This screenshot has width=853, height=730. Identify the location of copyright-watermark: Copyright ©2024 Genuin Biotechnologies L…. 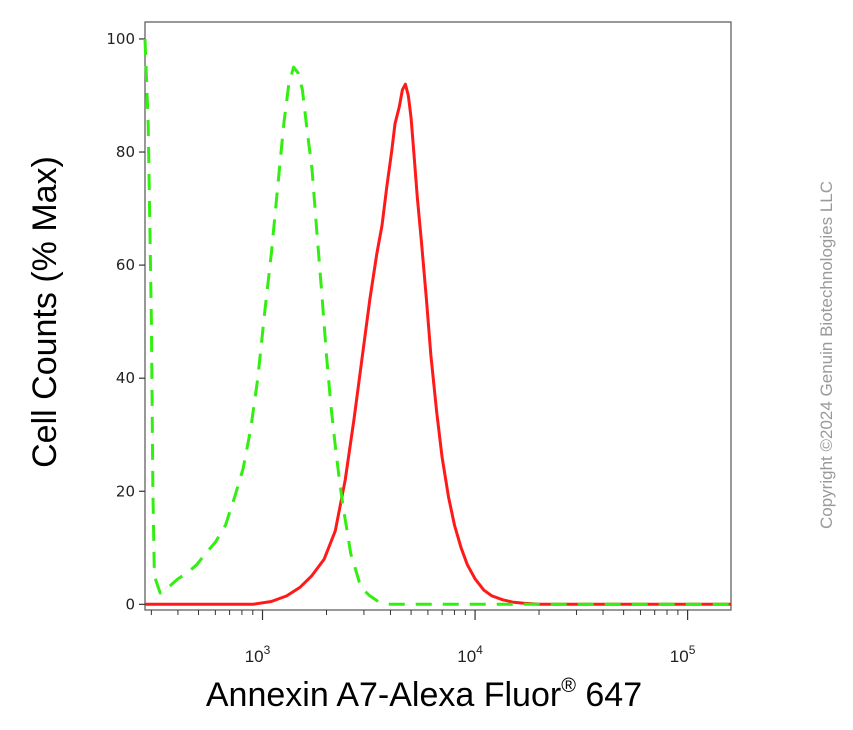
(826, 355).